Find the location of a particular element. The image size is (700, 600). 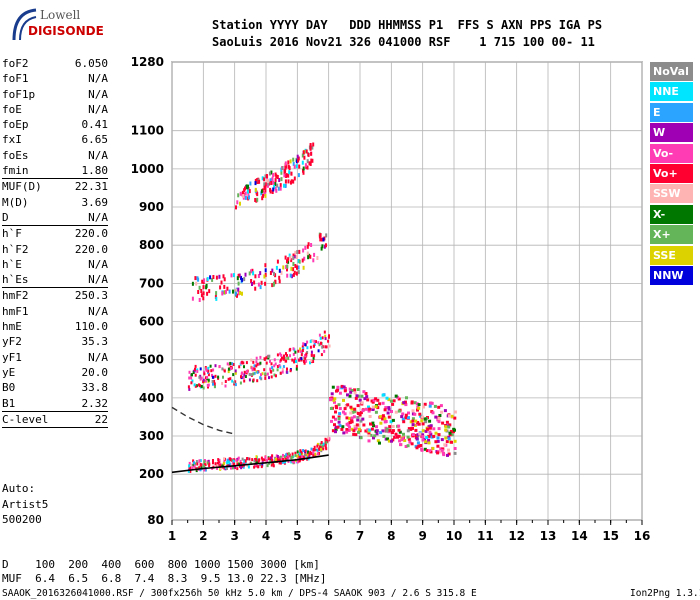

legend-item-w: W is located at coordinates (671, 133).